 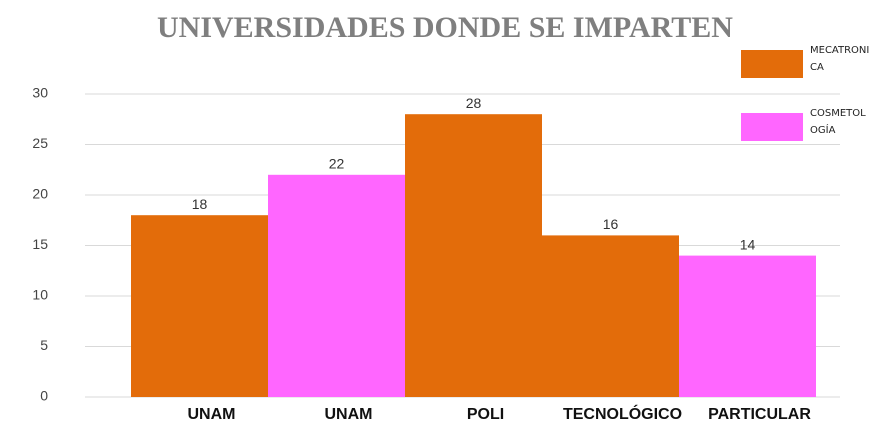 What do you see at coordinates (40, 143) in the screenshot?
I see `y-tick-label: 25` at bounding box center [40, 143].